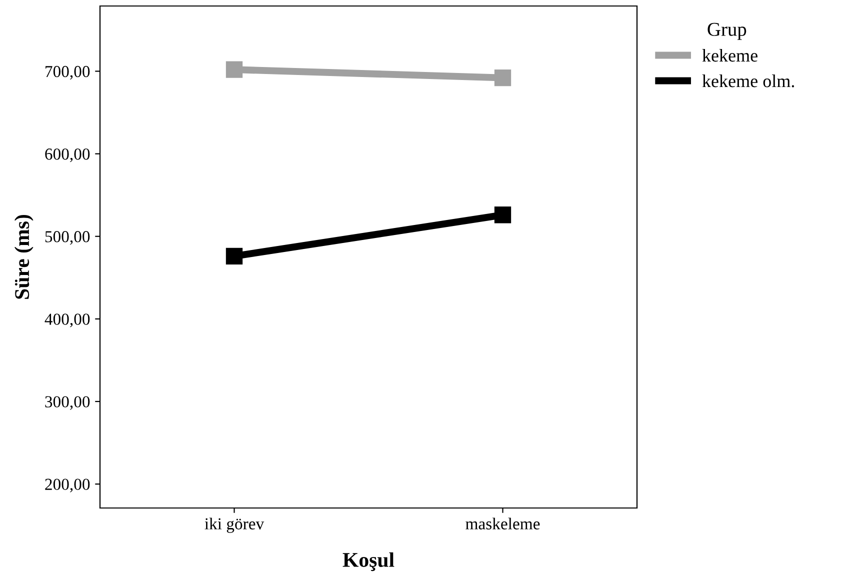  What do you see at coordinates (67, 321) in the screenshot?
I see `y-tick-label: 400,00` at bounding box center [67, 321].